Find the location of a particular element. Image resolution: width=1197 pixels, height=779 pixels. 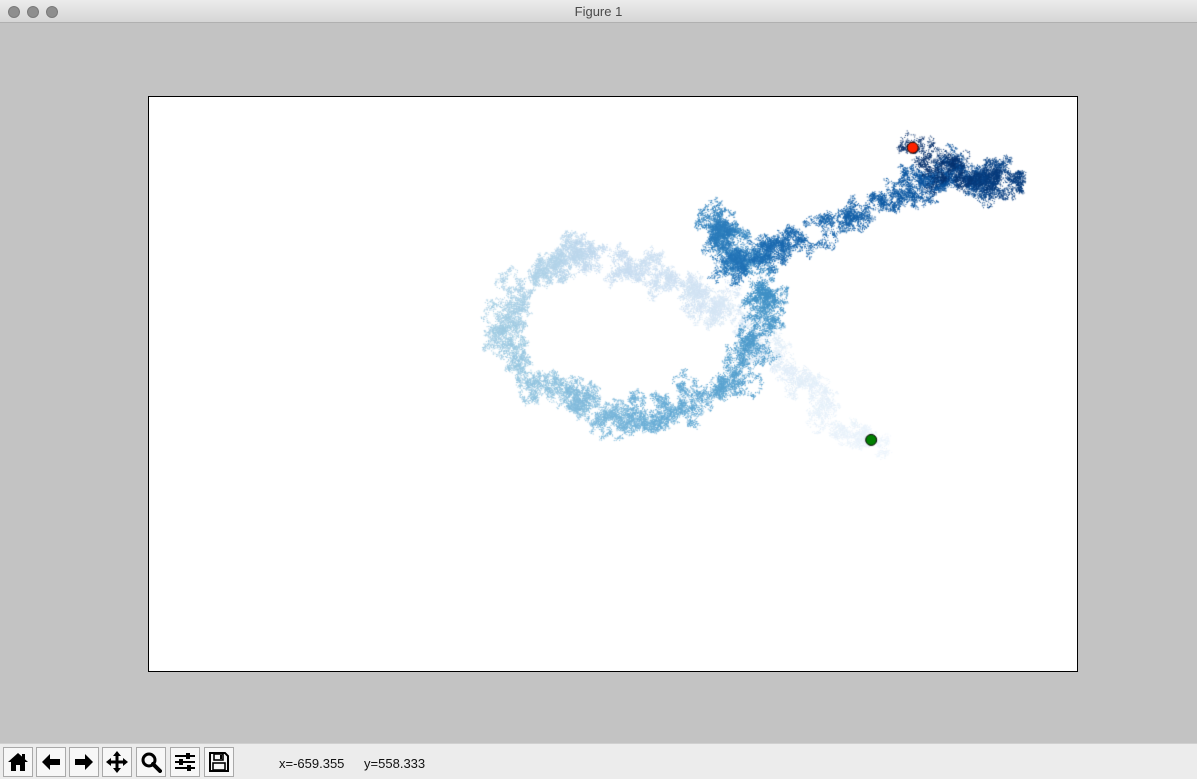

zoom-button is located at coordinates (151, 762).